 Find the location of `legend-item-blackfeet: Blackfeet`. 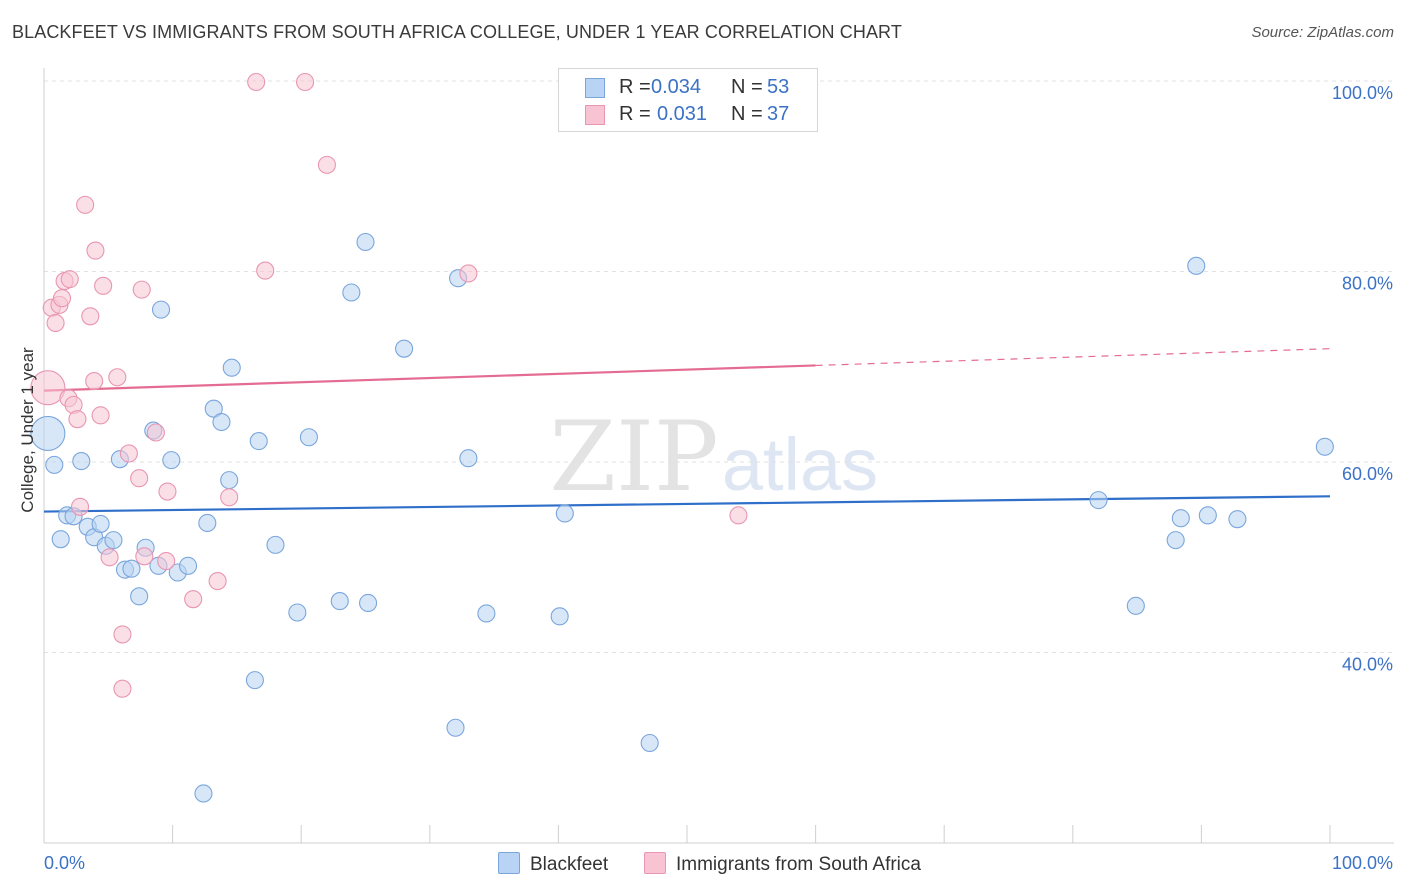

legend-item-blackfeet: Blackfeet is located at coordinates (553, 864).